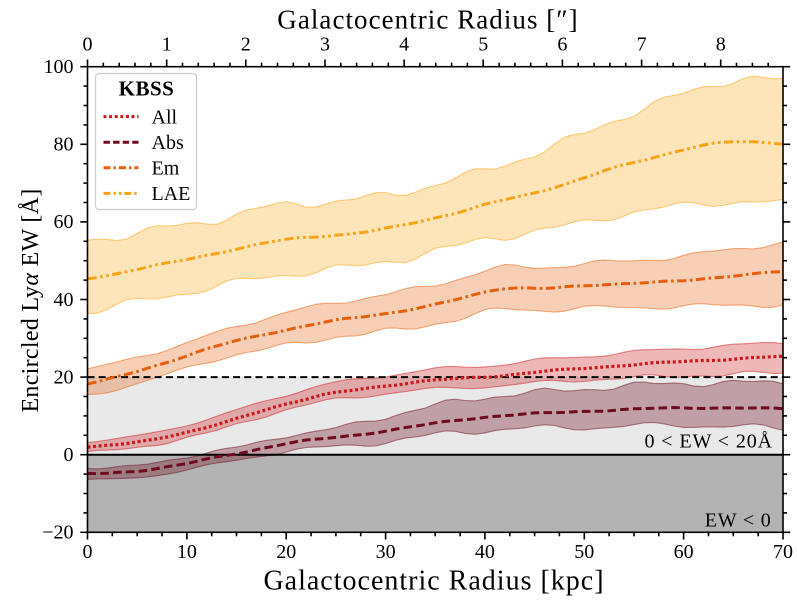  Describe the element at coordinates (167, 44) in the screenshot. I see `svg-text: 1` at that location.